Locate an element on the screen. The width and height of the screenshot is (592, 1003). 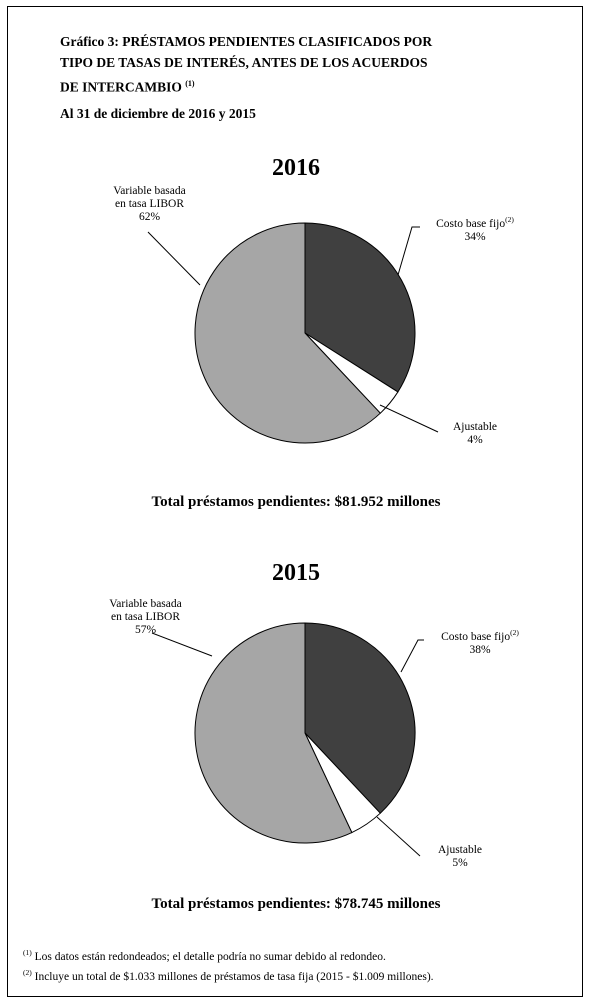
pie-slice-libor-2016 is located at coordinates (288, 333).